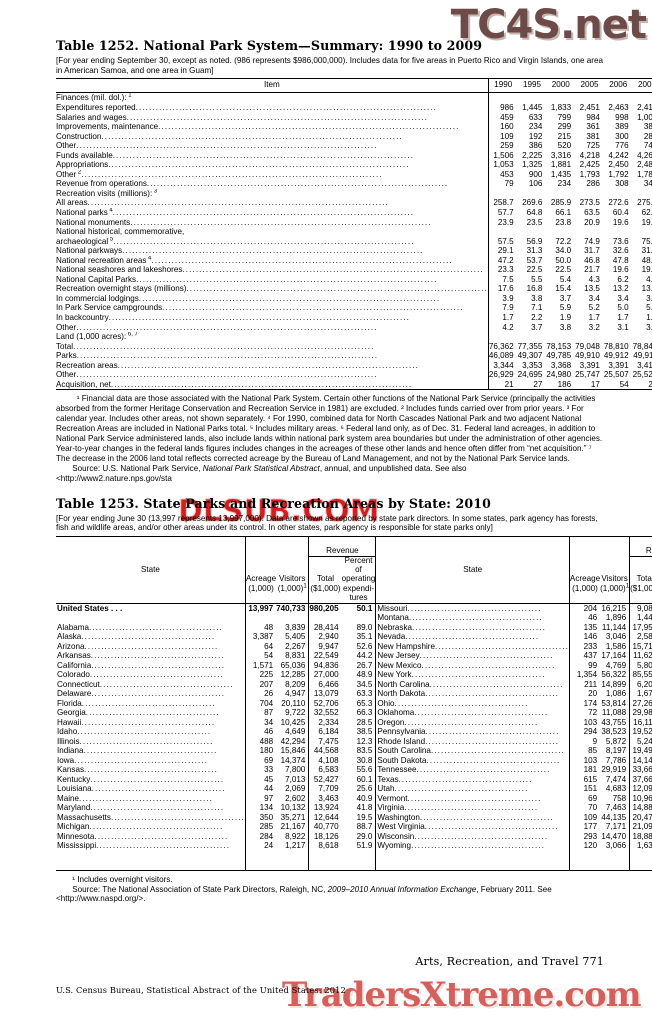 This screenshot has height=1024, width=652. What do you see at coordinates (502, 327) in the screenshot?
I see `cell-value: 4.2` at bounding box center [502, 327].